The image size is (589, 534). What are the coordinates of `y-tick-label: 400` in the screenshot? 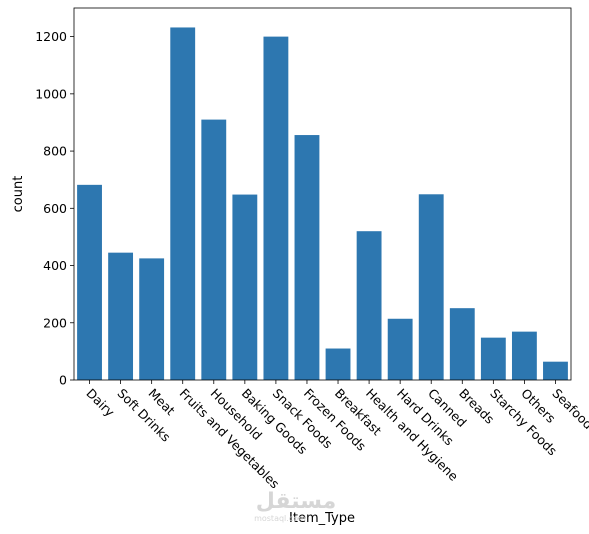 It's located at (55, 265).